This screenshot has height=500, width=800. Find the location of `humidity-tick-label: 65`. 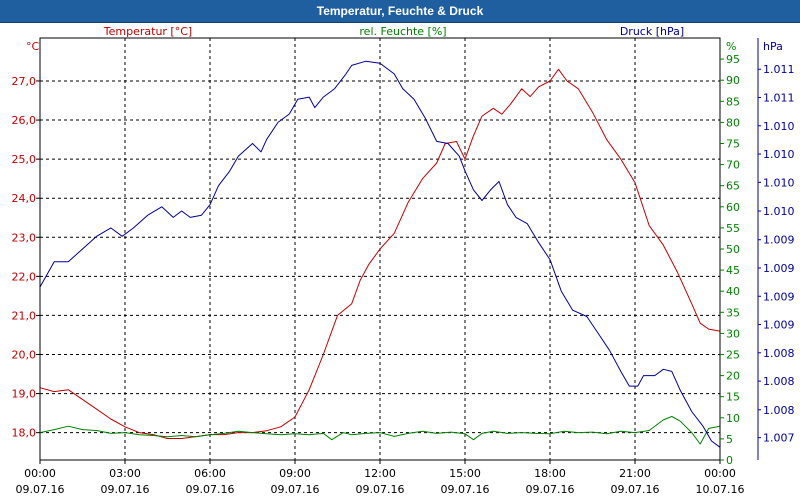

humidity-tick-label: 65 is located at coordinates (733, 186).